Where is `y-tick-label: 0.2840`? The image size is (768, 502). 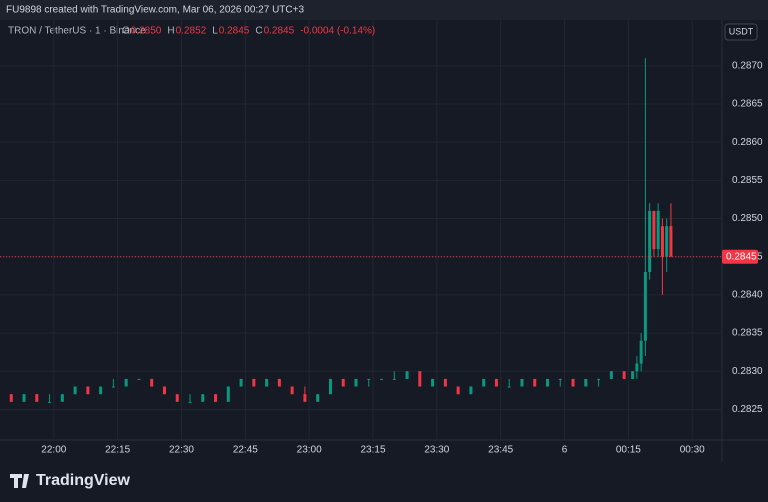
y-tick-label: 0.2840 is located at coordinates (747, 295).